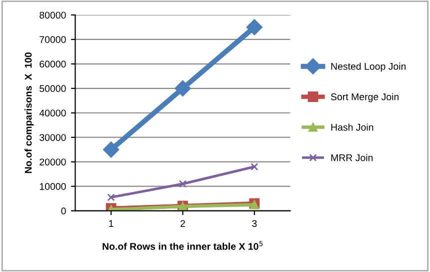  What do you see at coordinates (63, 211) in the screenshot?
I see `y-tick-label: 0` at bounding box center [63, 211].